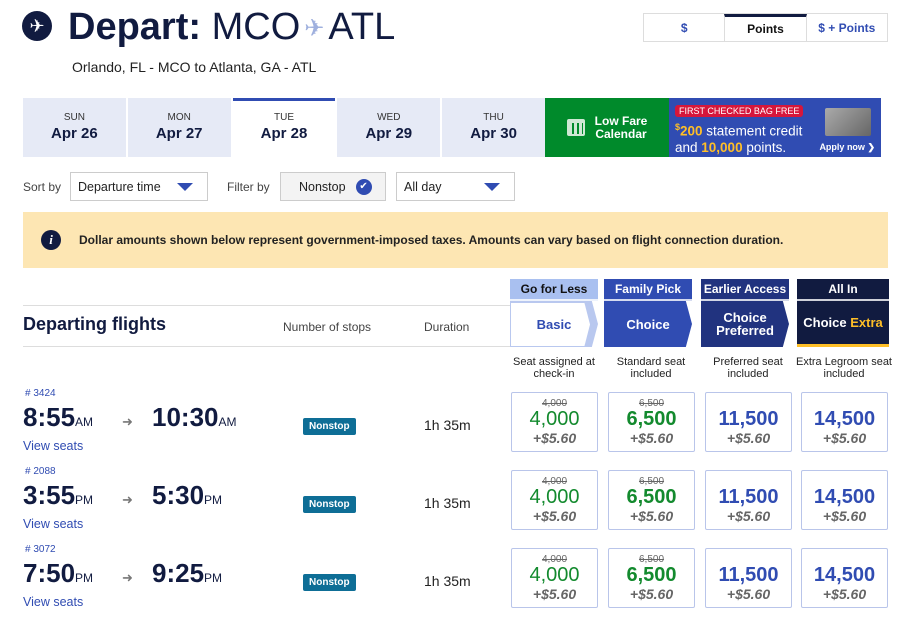 This screenshot has height=625, width=900. Describe the element at coordinates (493, 133) in the screenshot. I see `date-label: Apr 30` at that location.